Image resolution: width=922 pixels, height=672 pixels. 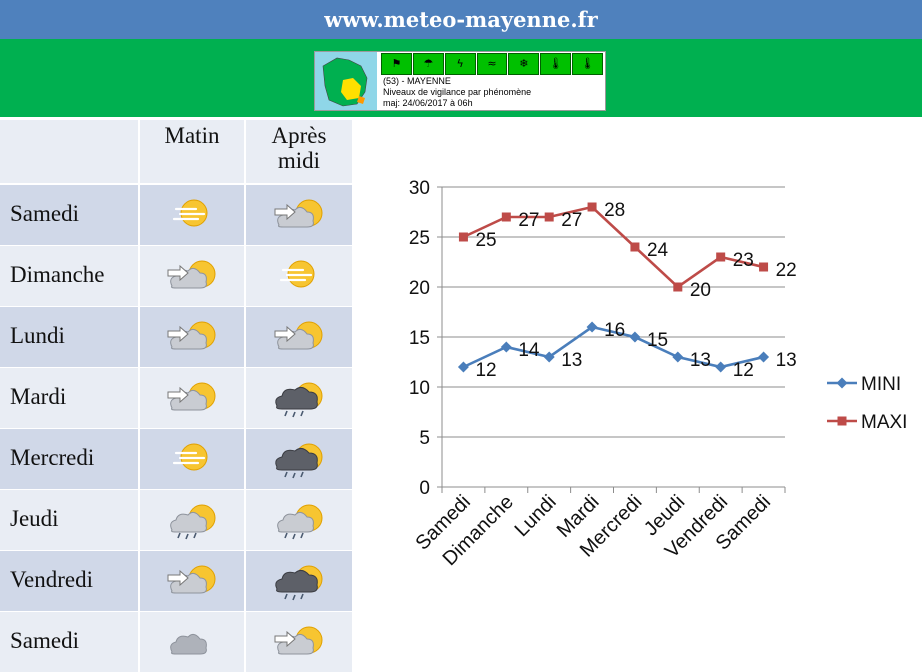 What do you see at coordinates (457, 92) in the screenshot?
I see `vigilance-caption: Niveaux de vigilance par phénomène` at bounding box center [457, 92].